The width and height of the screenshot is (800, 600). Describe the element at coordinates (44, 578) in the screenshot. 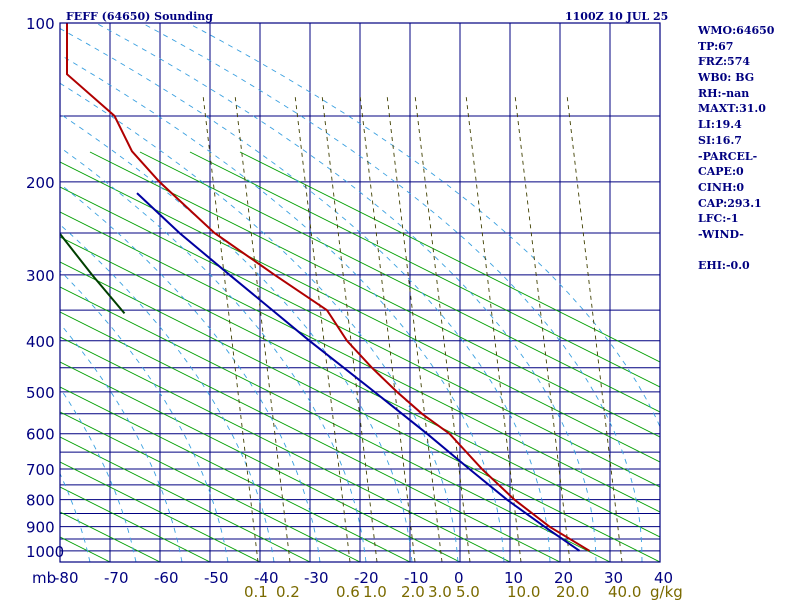

I see `pressure-unit-label: mb` at that location.